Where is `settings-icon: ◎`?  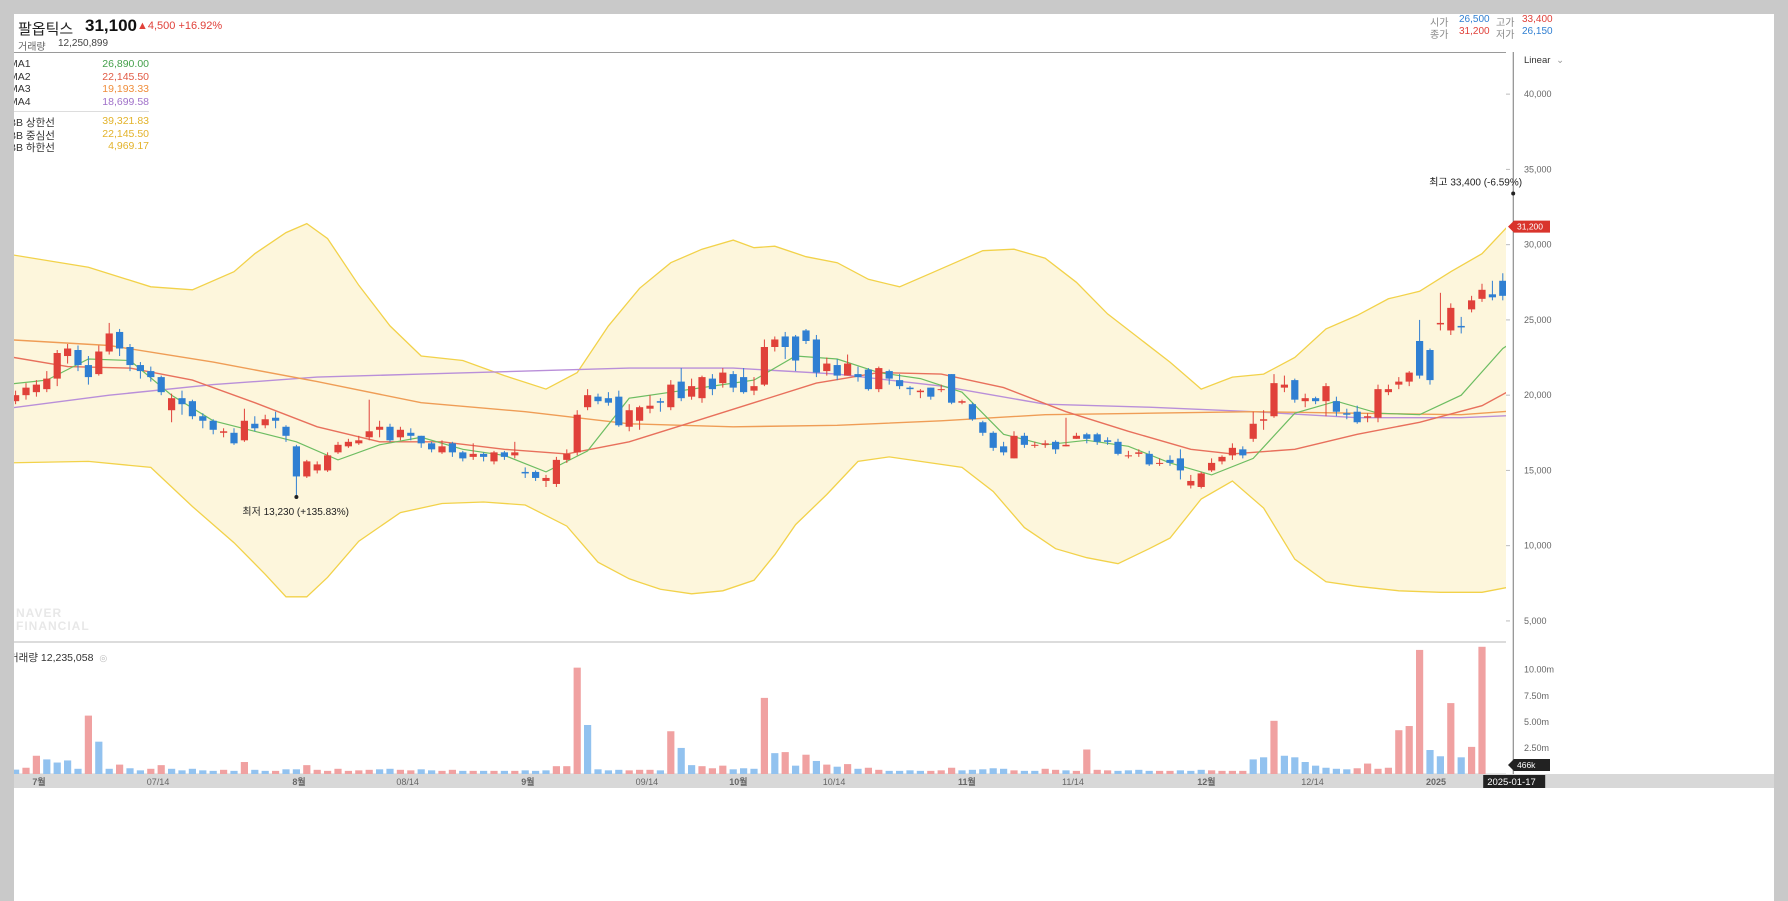 settings-icon: ◎ is located at coordinates (103, 658).